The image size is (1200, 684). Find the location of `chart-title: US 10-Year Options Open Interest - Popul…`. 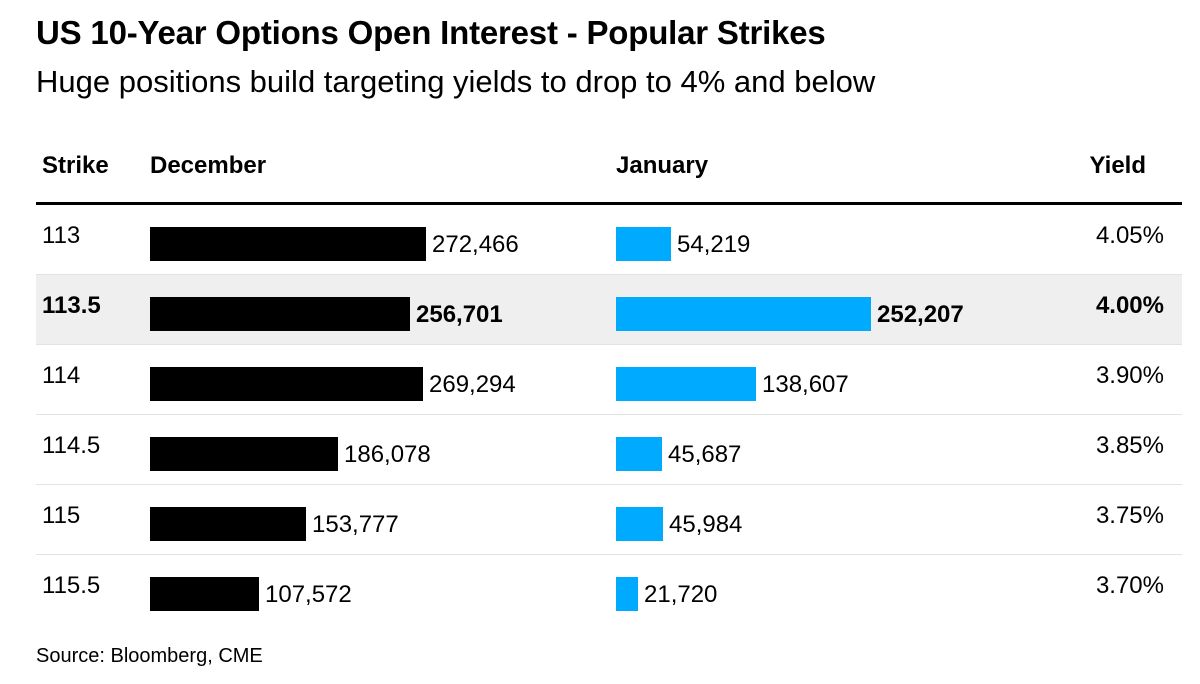

chart-title: US 10-Year Options Open Interest - Popul… is located at coordinates (431, 32).